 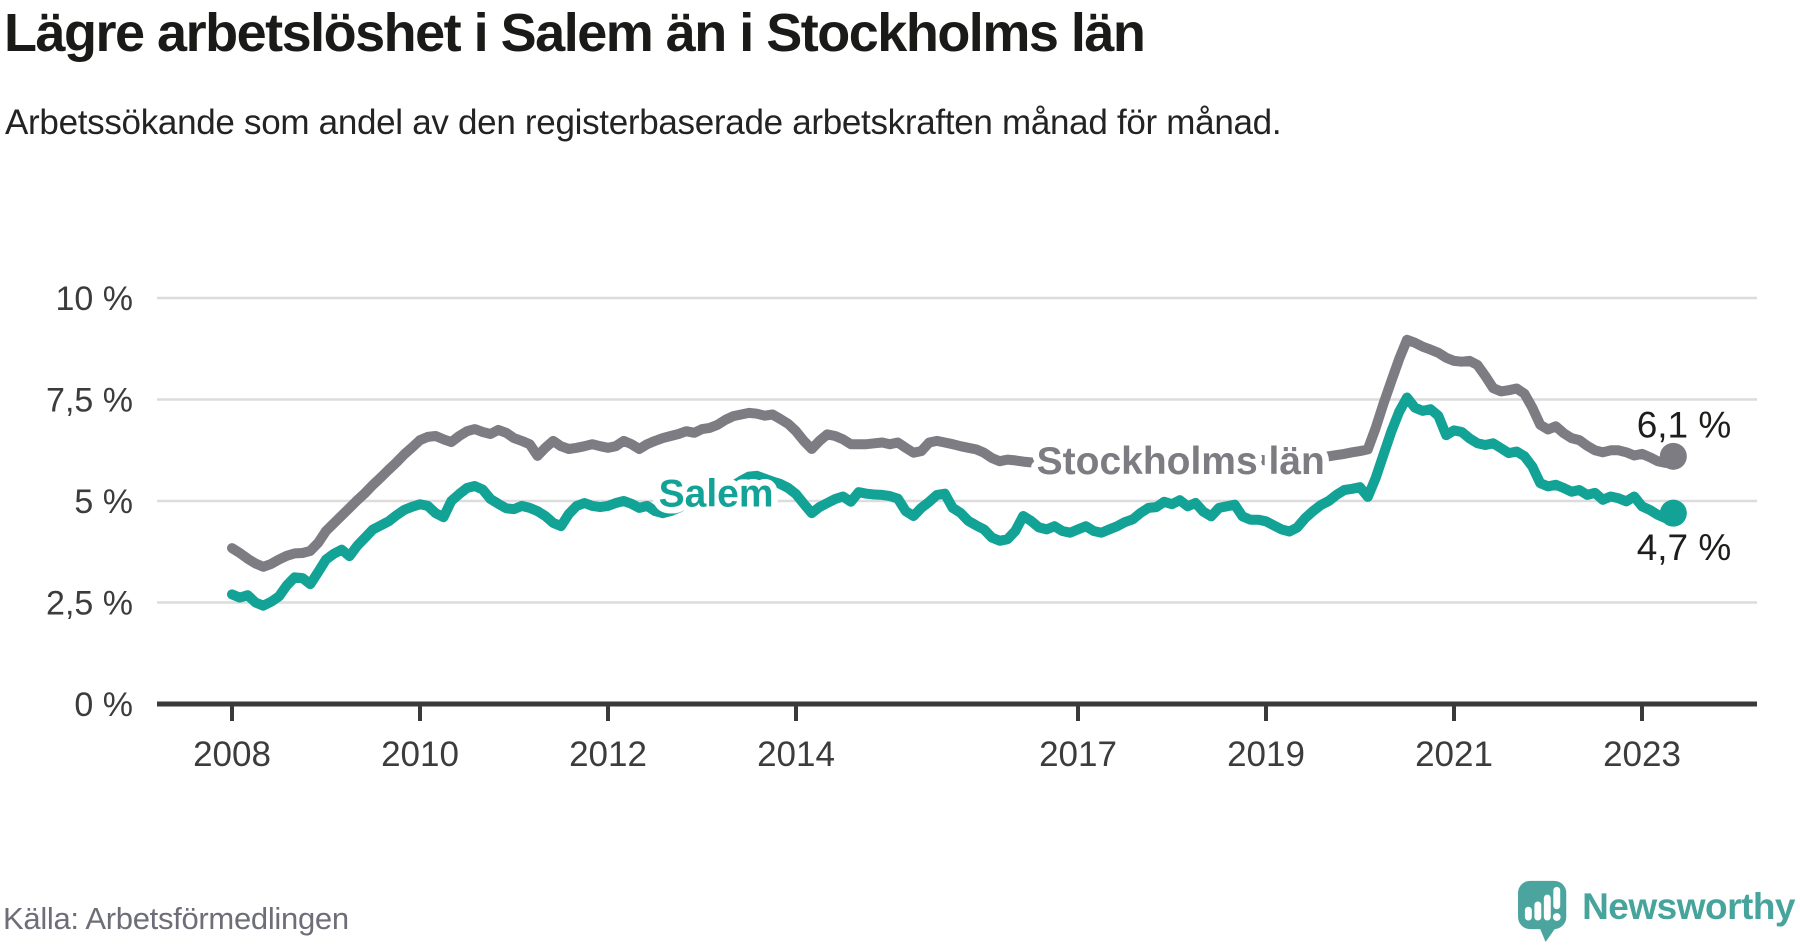 I want to click on x-tick-label: 2017, so click(x=1078, y=754).